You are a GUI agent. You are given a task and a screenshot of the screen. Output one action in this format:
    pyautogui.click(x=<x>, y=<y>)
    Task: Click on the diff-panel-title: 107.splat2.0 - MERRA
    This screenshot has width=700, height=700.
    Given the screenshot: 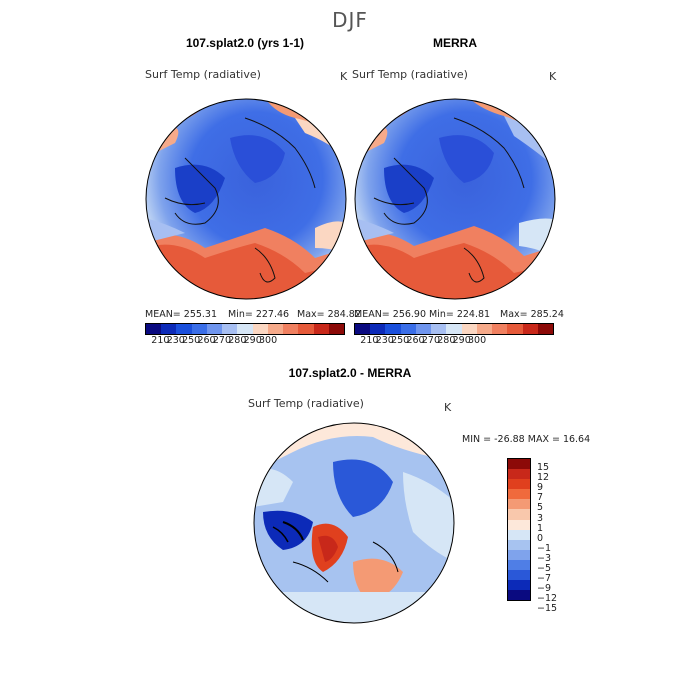 What is the action you would take?
    pyautogui.click(x=350, y=373)
    